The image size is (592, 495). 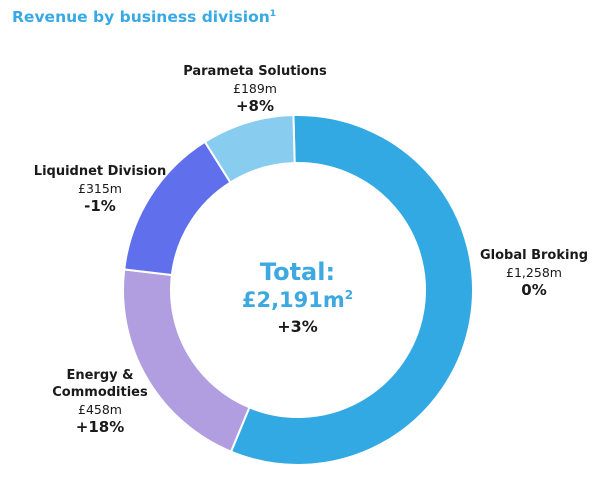 I want to click on slice-parameta-solutions, so click(x=249, y=149).